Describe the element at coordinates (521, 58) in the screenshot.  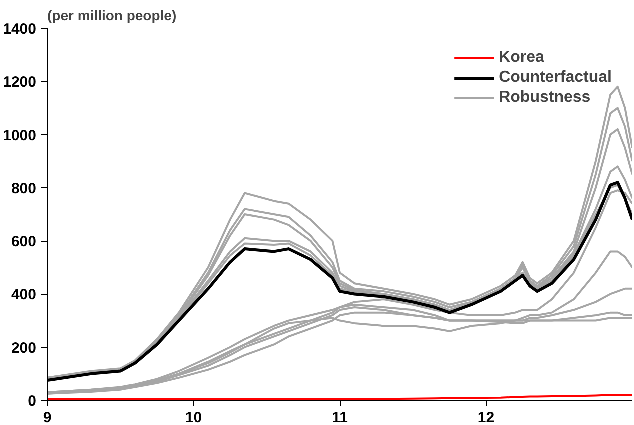
I see `legend-label: Korea` at that location.